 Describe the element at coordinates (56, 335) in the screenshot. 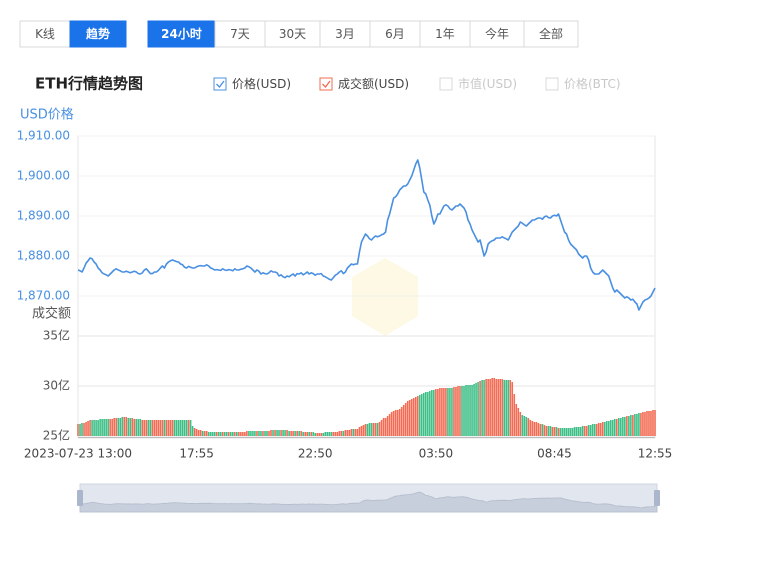

I see `y2-tick-label: 35亿` at that location.